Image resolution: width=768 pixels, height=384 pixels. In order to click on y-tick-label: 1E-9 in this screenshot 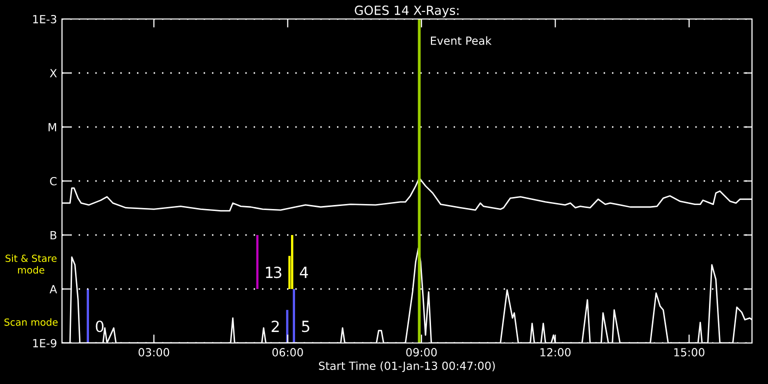, I will do `click(44, 343)`.